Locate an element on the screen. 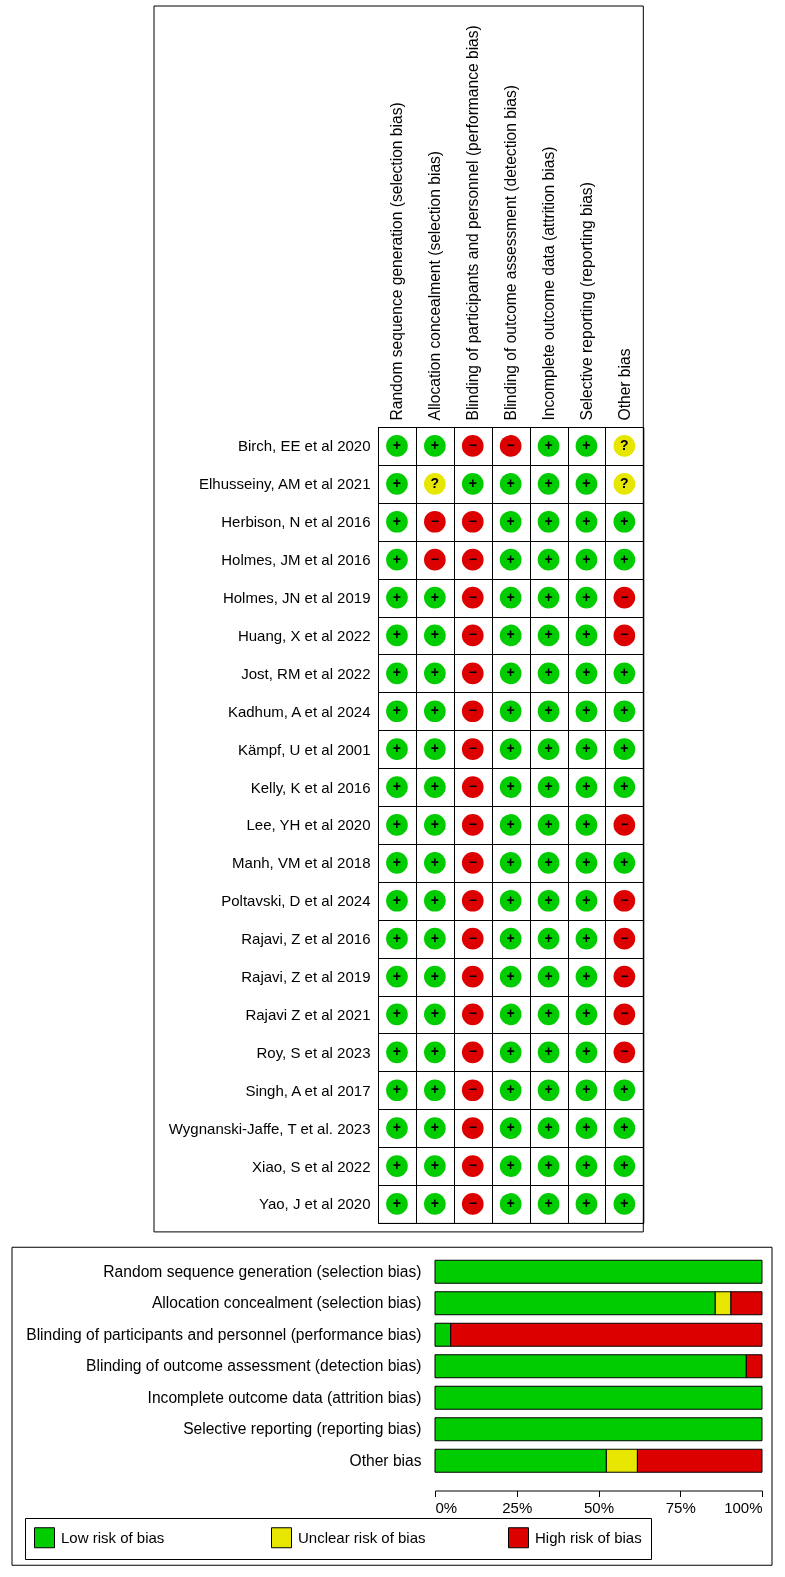 The image size is (785, 1577). y-tick-label: Kelly, K et al 2016 is located at coordinates (310, 787).